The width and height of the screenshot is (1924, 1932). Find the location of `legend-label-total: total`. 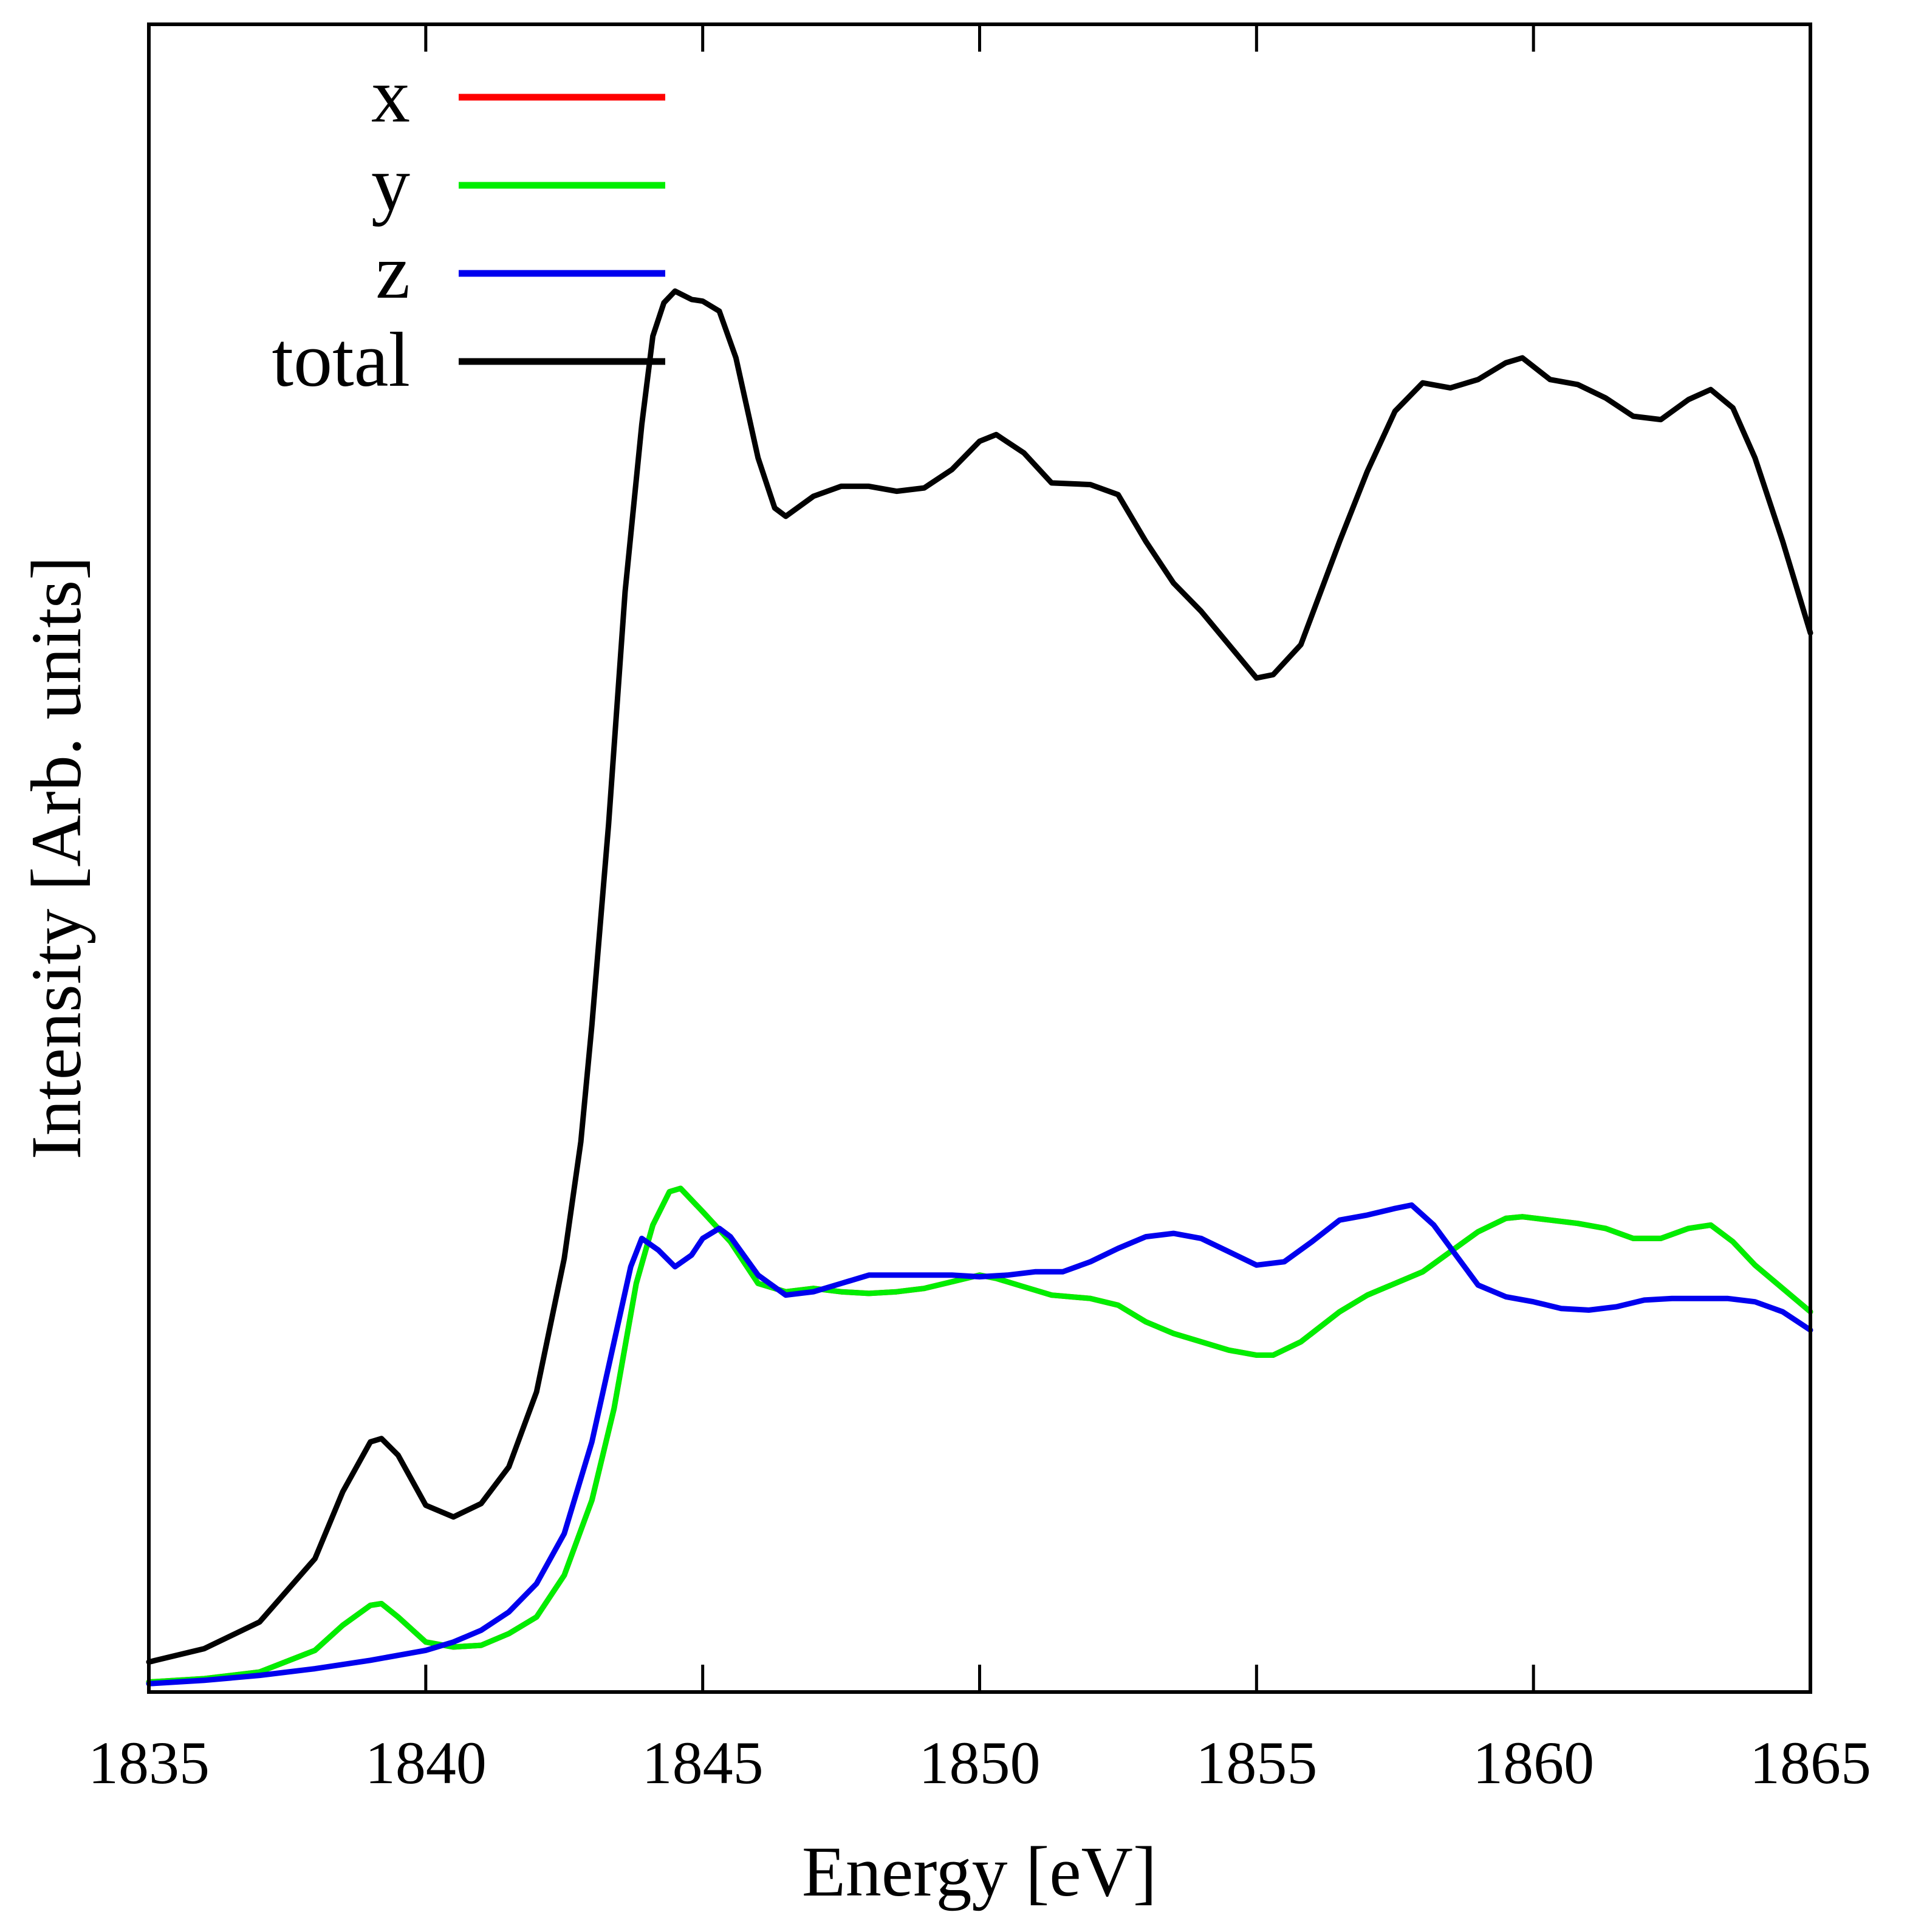

legend-label-total: total is located at coordinates (341, 360).